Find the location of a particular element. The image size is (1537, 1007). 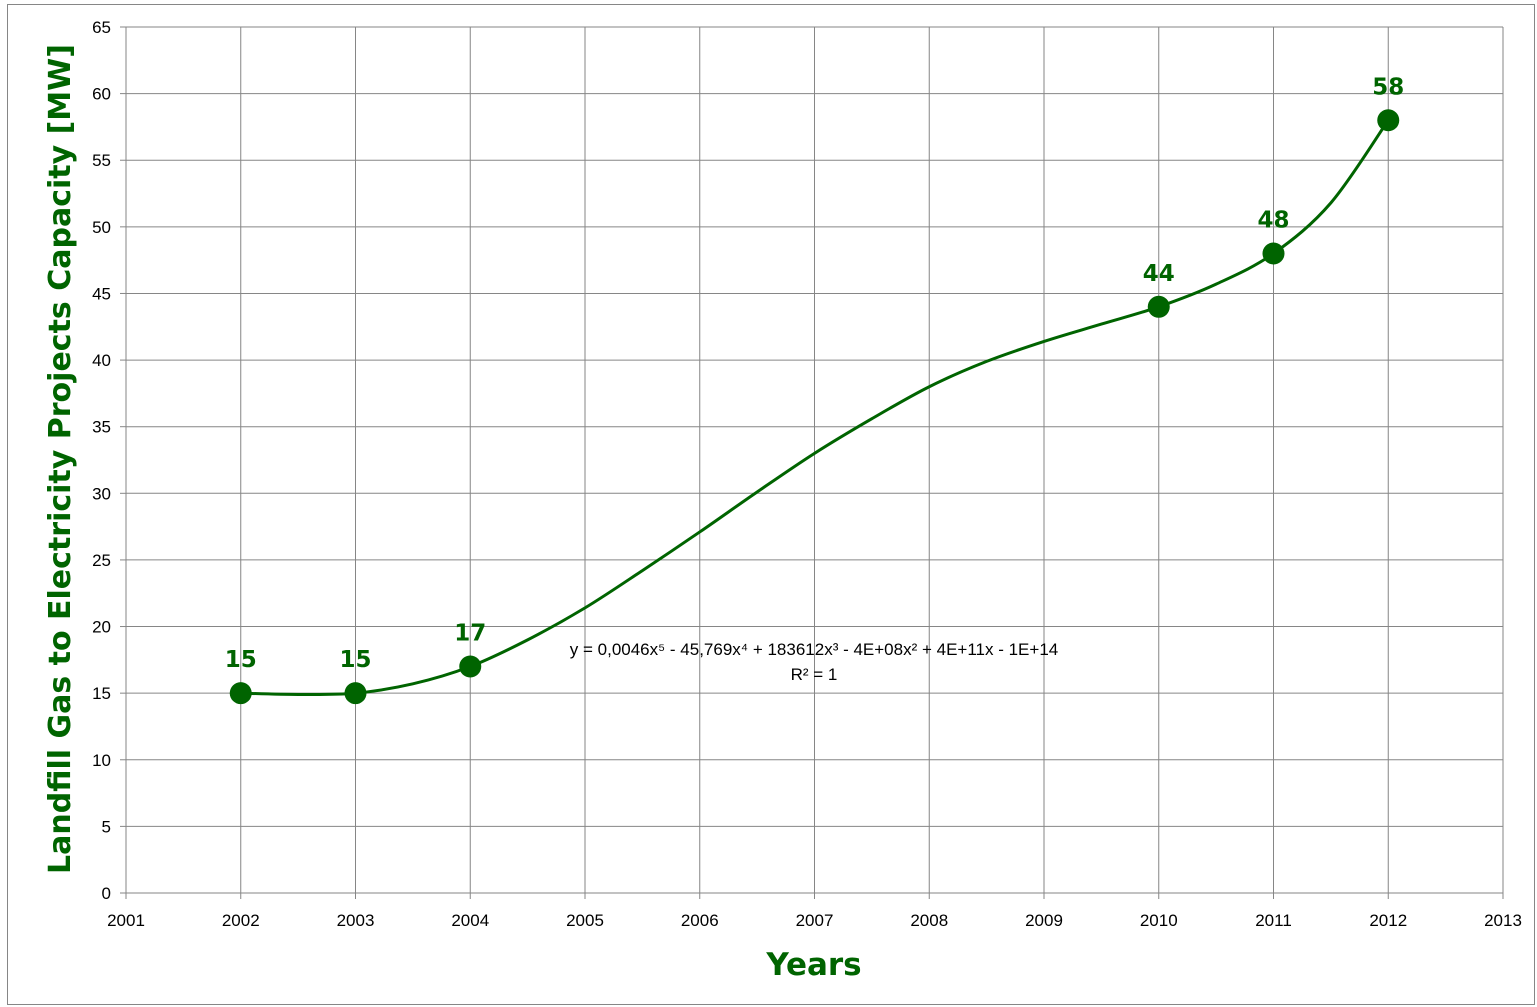

data-label-2003: 15 is located at coordinates (355, 660).